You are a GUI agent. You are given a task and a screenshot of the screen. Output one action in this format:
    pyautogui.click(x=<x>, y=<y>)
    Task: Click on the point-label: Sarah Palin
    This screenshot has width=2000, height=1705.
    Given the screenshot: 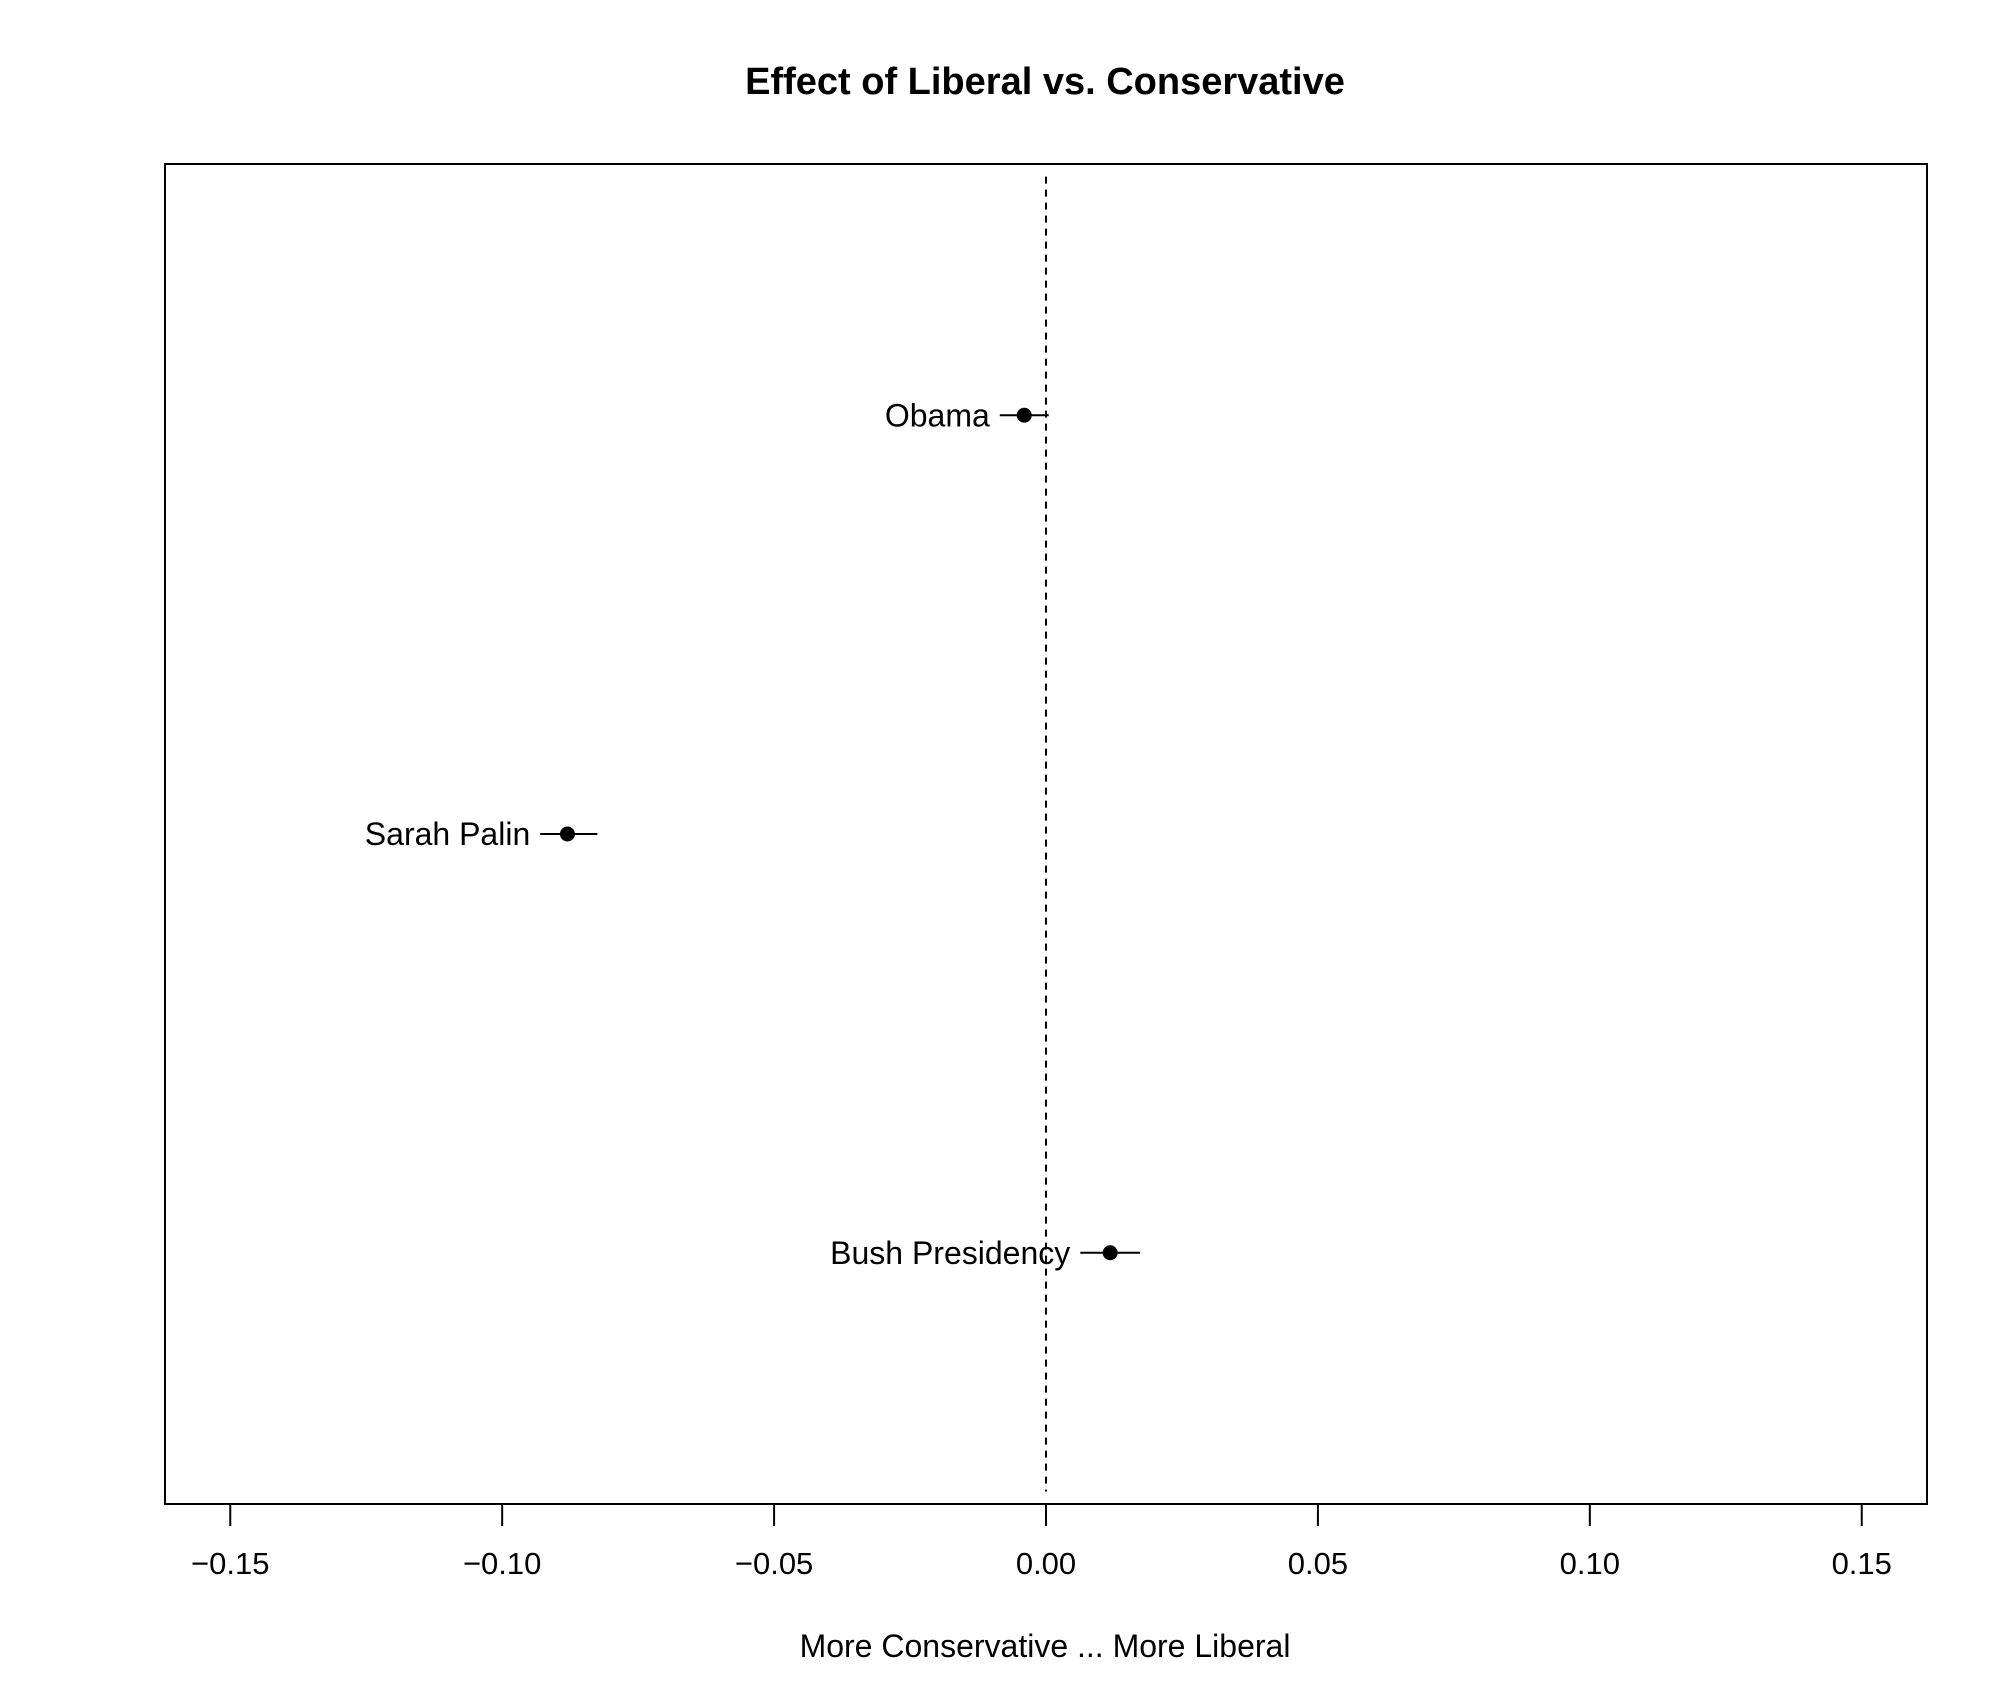 What is the action you would take?
    pyautogui.click(x=447, y=834)
    